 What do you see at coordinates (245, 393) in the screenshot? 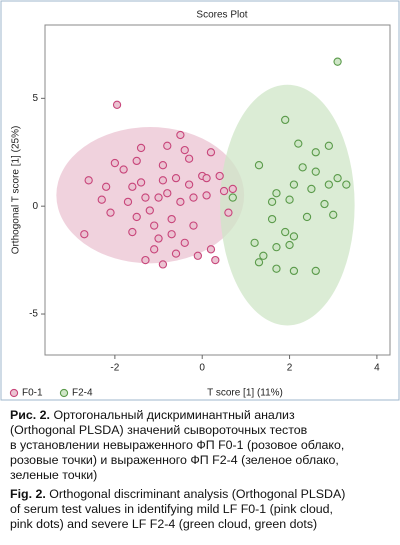
I see `x-axis-label: T score [1] (11%)` at bounding box center [245, 393].